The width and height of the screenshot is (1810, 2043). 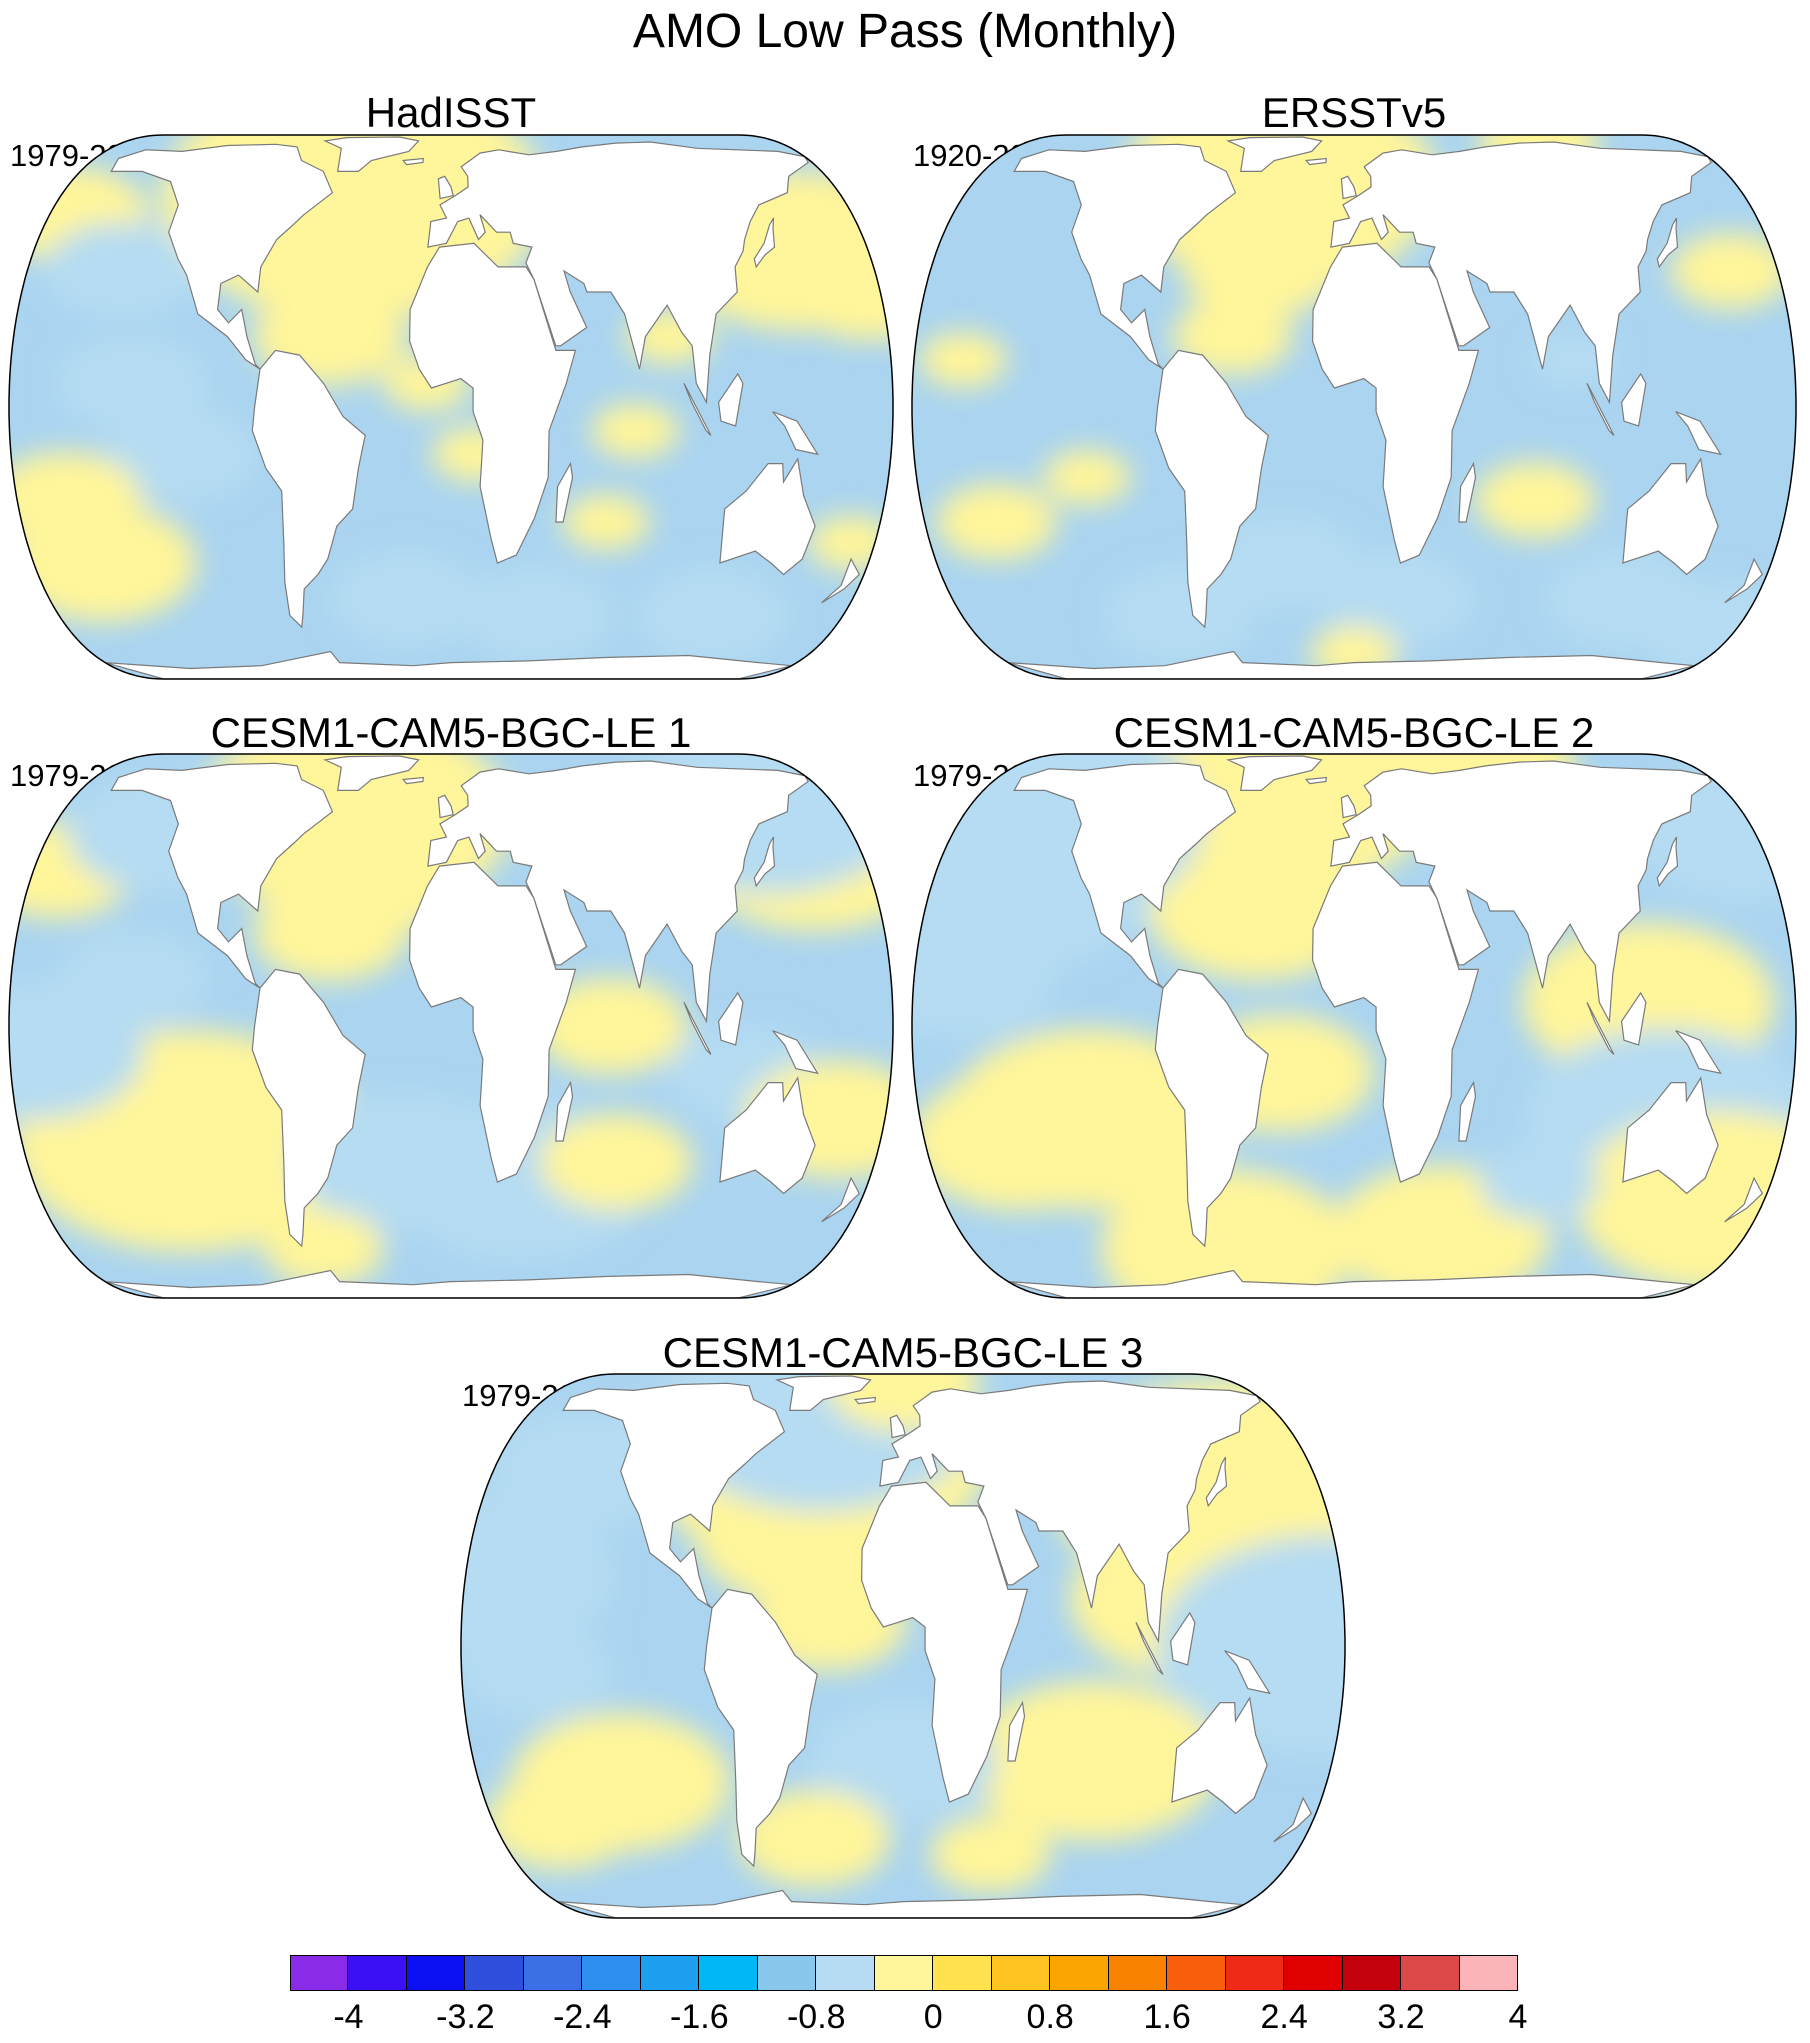 I want to click on colorbar-tick-label: 0, so click(x=933, y=2017).